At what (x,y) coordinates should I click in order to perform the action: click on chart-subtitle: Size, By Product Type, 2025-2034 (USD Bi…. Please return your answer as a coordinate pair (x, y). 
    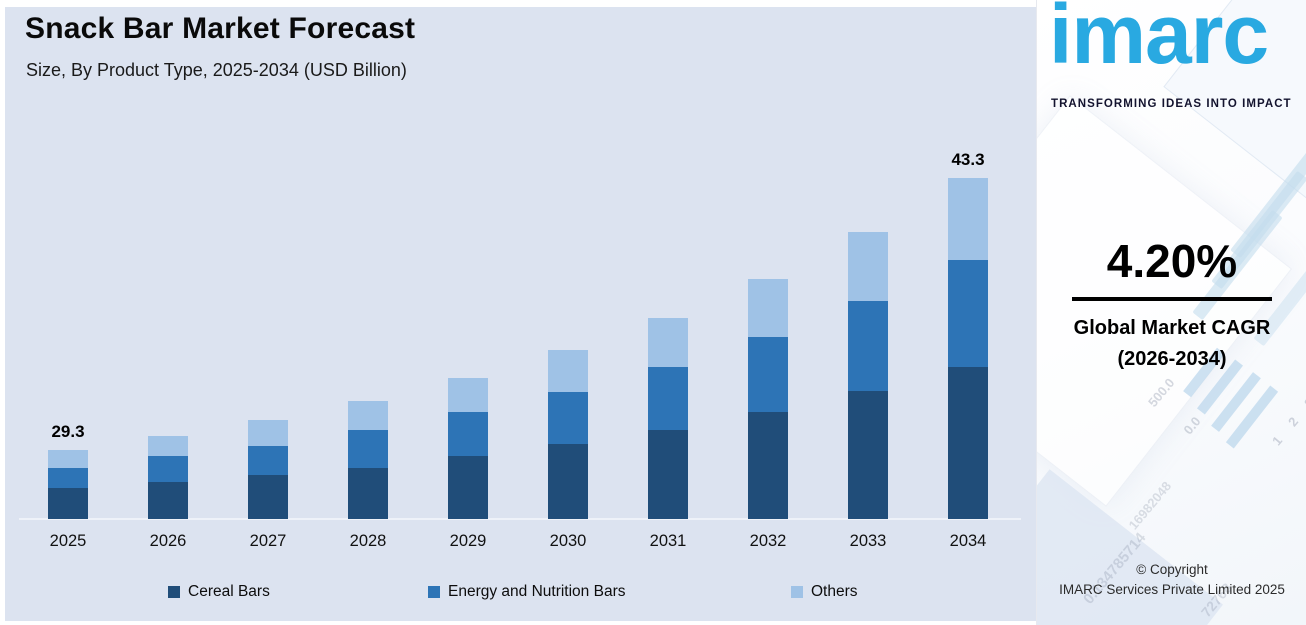
    Looking at the image, I should click on (216, 70).